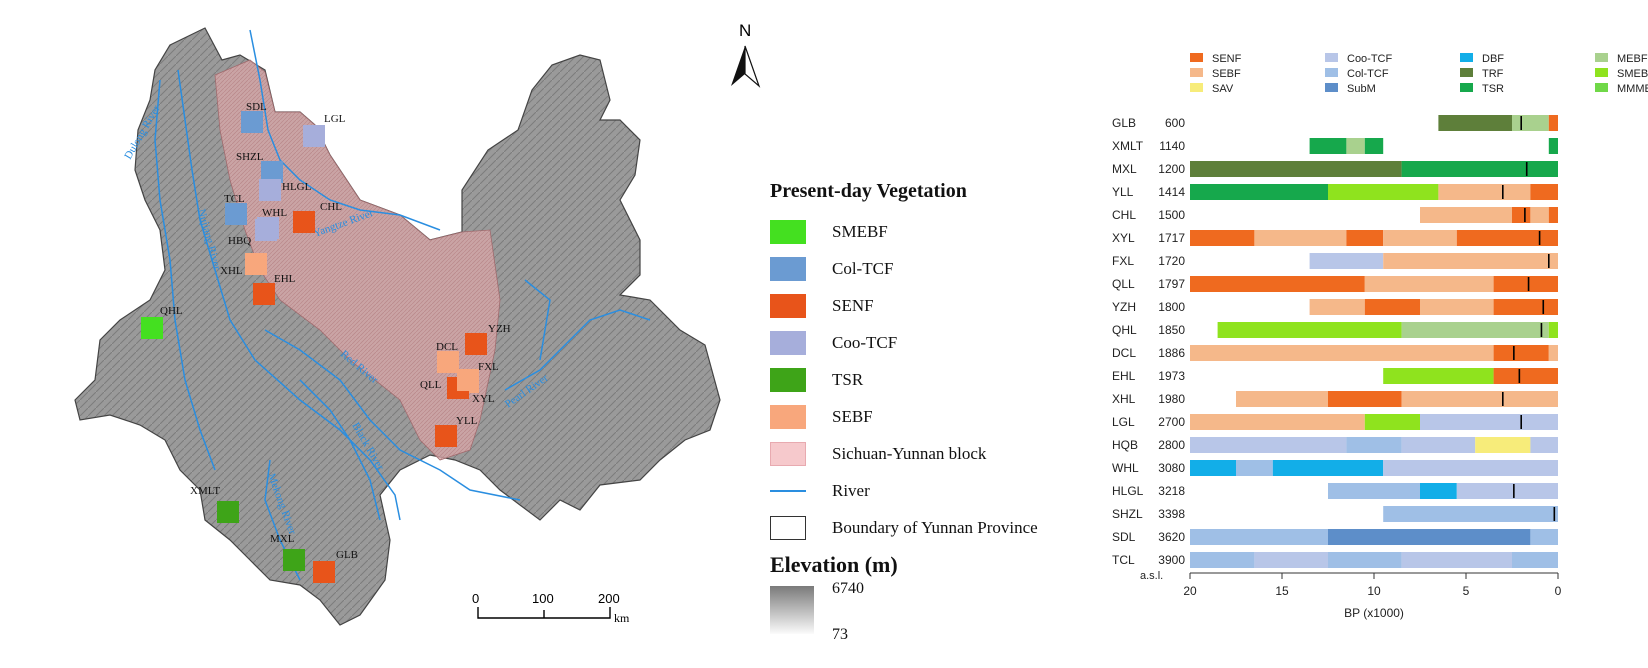  Describe the element at coordinates (1282, 591) in the screenshot. I see `x-tick-label: 15` at that location.